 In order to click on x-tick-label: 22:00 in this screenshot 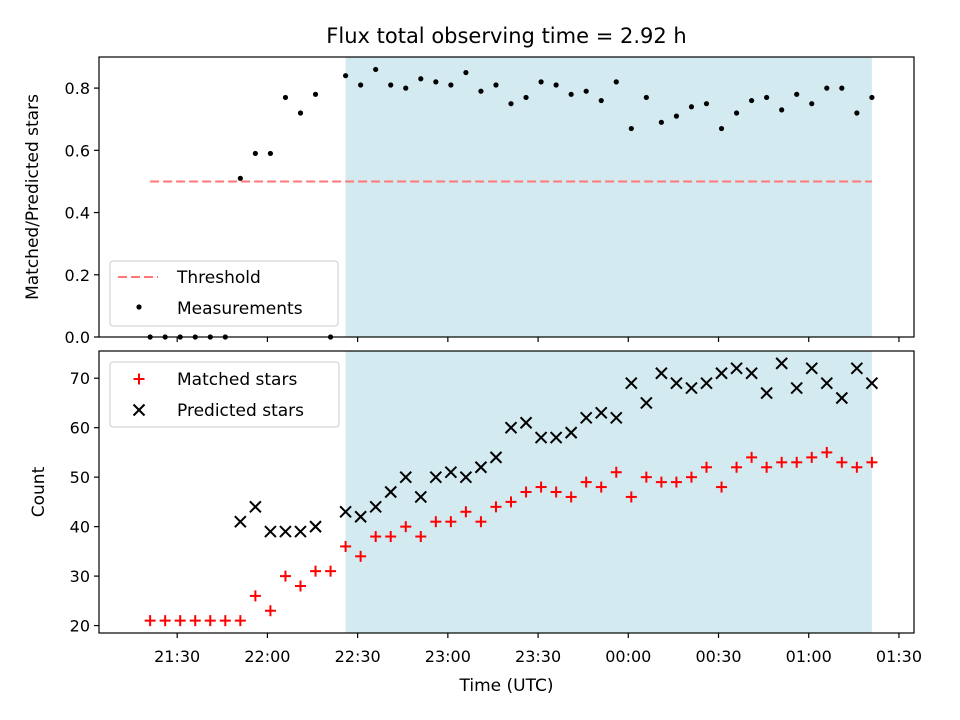, I will do `click(267, 656)`.